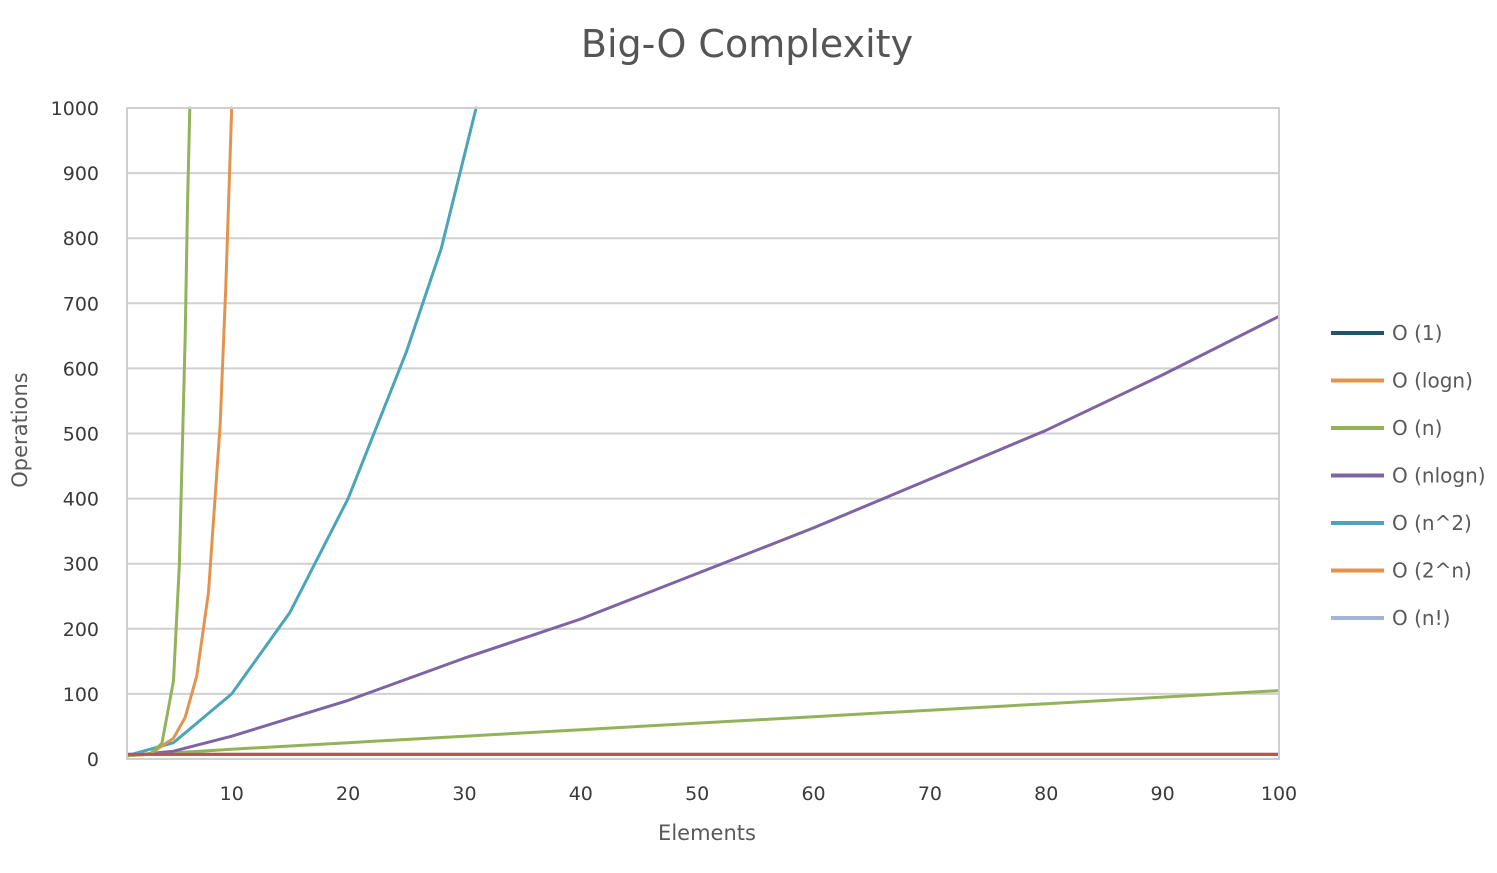 The width and height of the screenshot is (1497, 873). I want to click on x-tick-label-10: 10, so click(232, 794).